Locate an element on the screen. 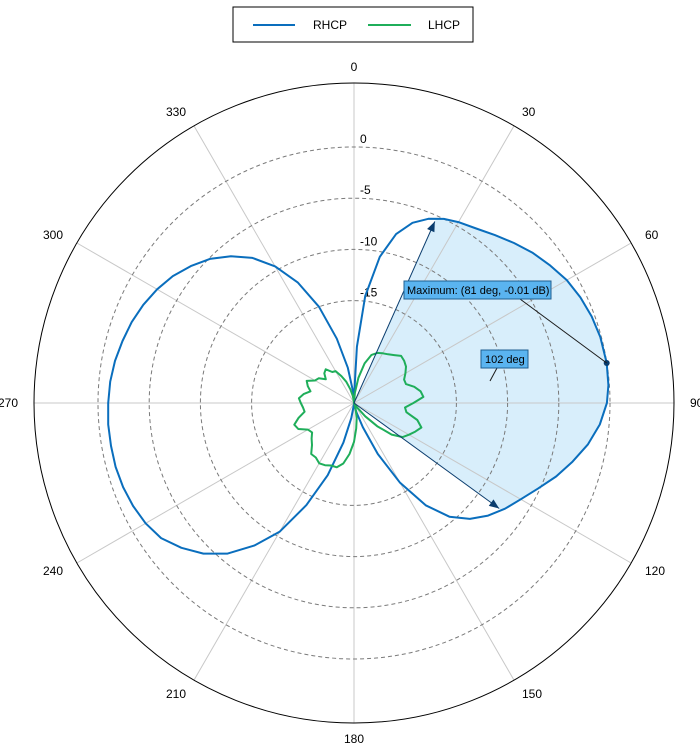 Image resolution: width=700 pixels, height=750 pixels. span-callout-label: 102 deg is located at coordinates (505, 360).